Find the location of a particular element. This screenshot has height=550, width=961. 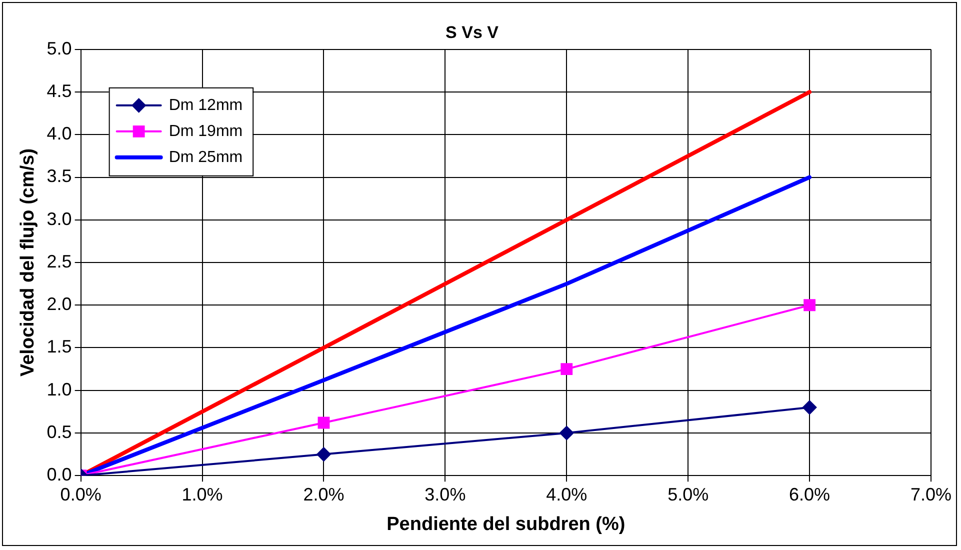

x-axis-title: Pendiente del subdren (%) is located at coordinates (506, 524).